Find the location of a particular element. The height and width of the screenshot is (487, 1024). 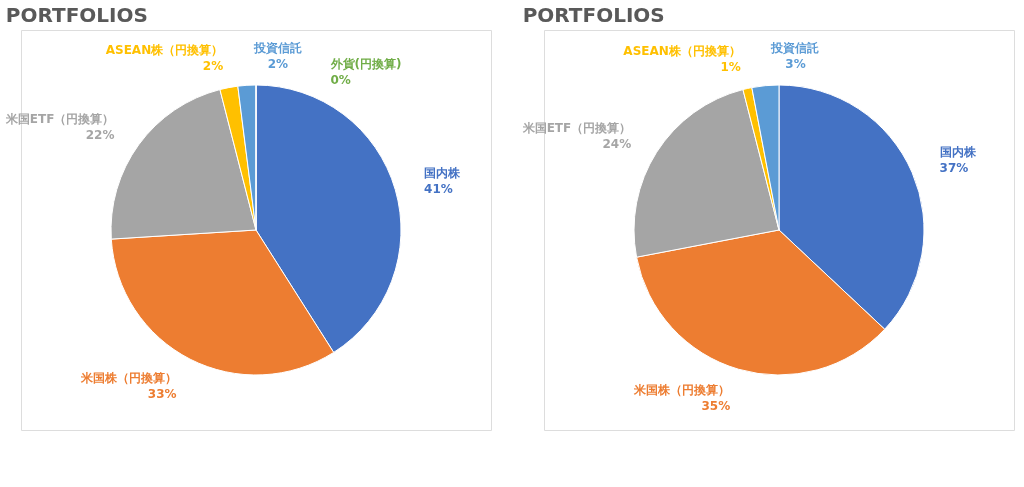

data-label: 24% is located at coordinates (617, 144).